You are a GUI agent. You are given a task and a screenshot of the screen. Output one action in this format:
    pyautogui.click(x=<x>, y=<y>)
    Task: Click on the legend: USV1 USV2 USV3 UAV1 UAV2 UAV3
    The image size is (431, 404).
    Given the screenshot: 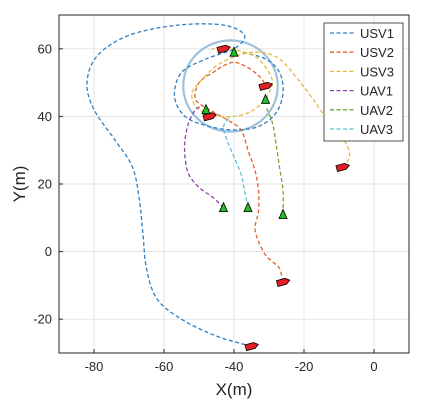 What is the action you would take?
    pyautogui.click(x=363, y=82)
    